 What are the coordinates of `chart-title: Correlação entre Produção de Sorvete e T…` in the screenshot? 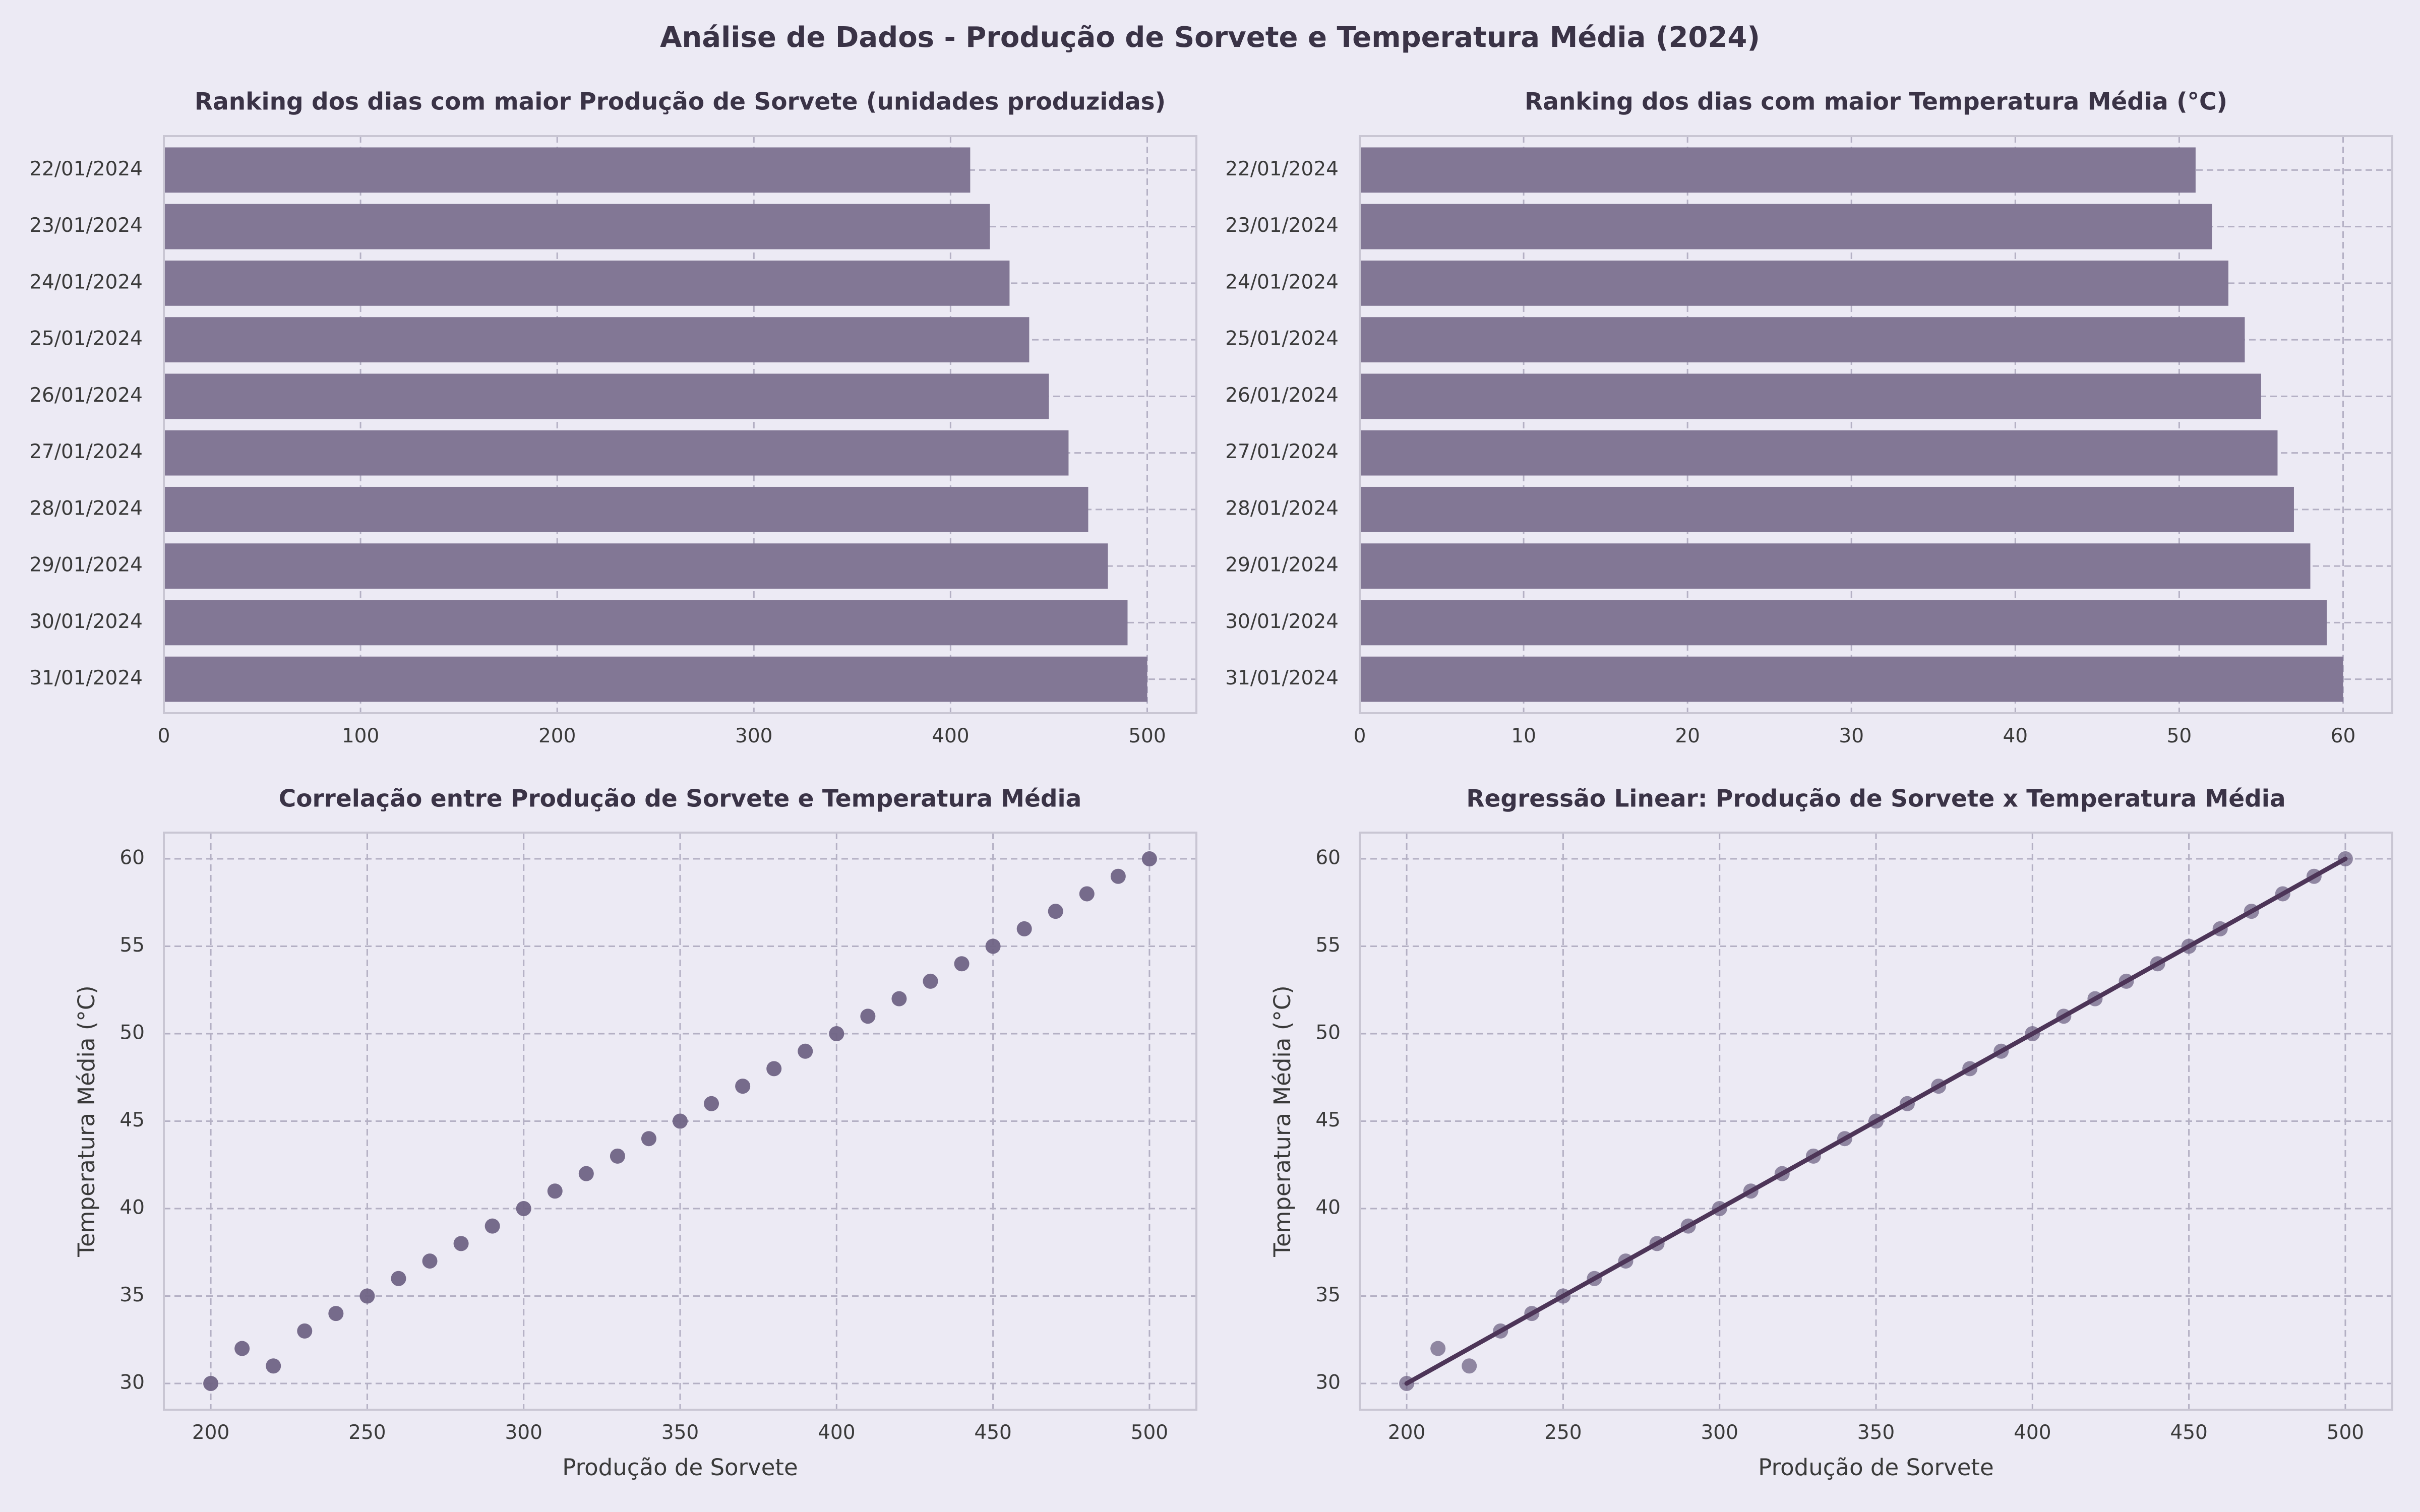 It's located at (680, 799).